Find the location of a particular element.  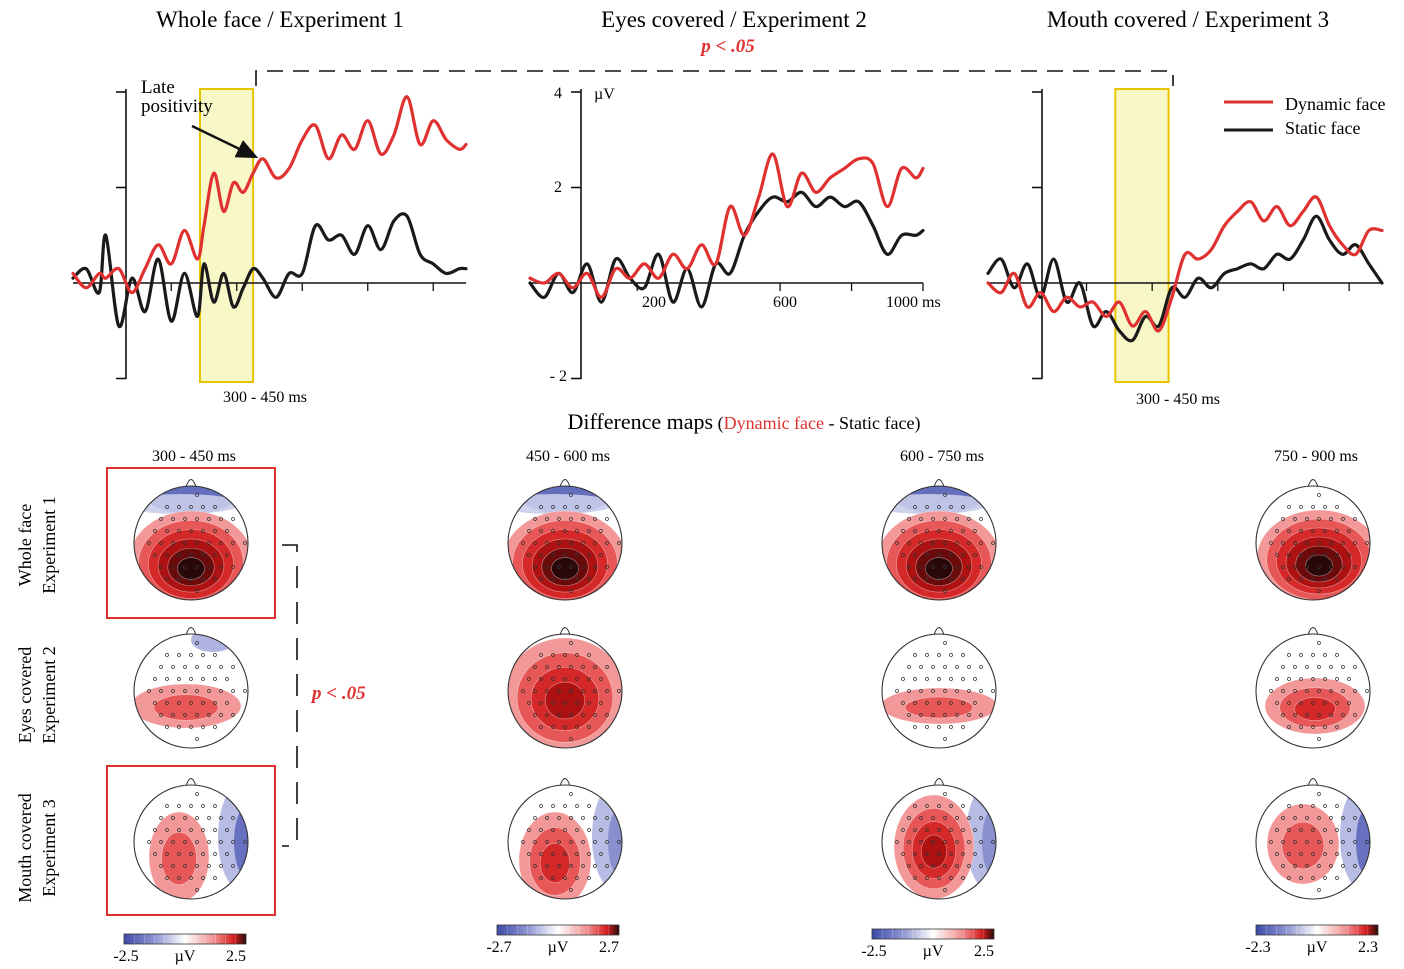

topo-map-r1-c3 is located at coordinates (939, 540).